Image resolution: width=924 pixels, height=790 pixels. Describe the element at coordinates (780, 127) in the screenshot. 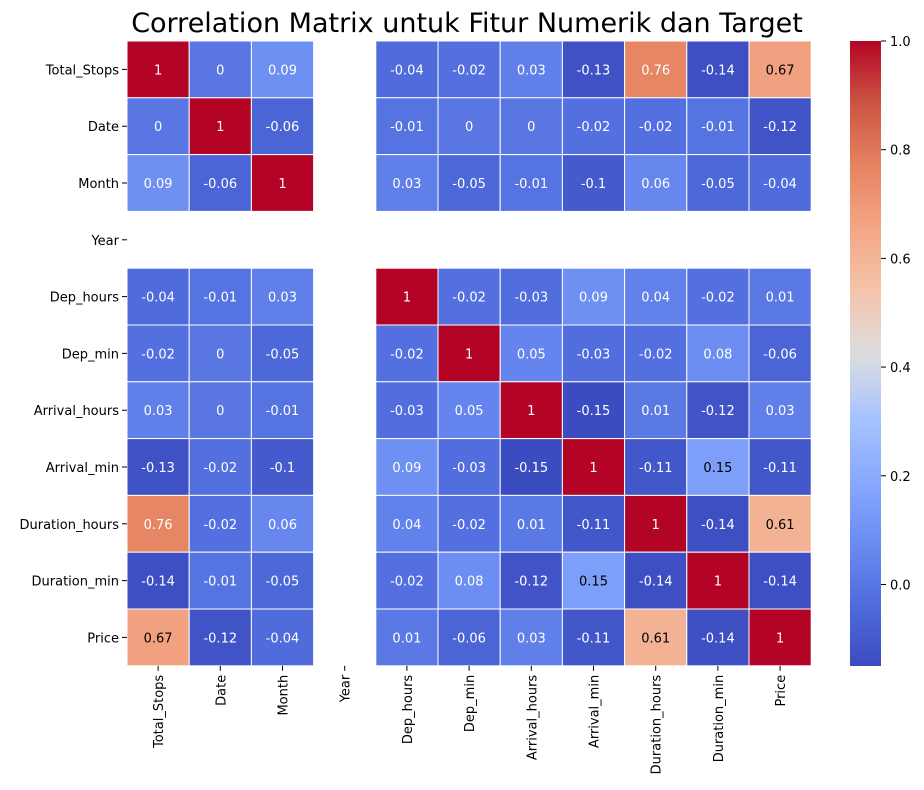

I see `cell-value-label: -0.12` at that location.